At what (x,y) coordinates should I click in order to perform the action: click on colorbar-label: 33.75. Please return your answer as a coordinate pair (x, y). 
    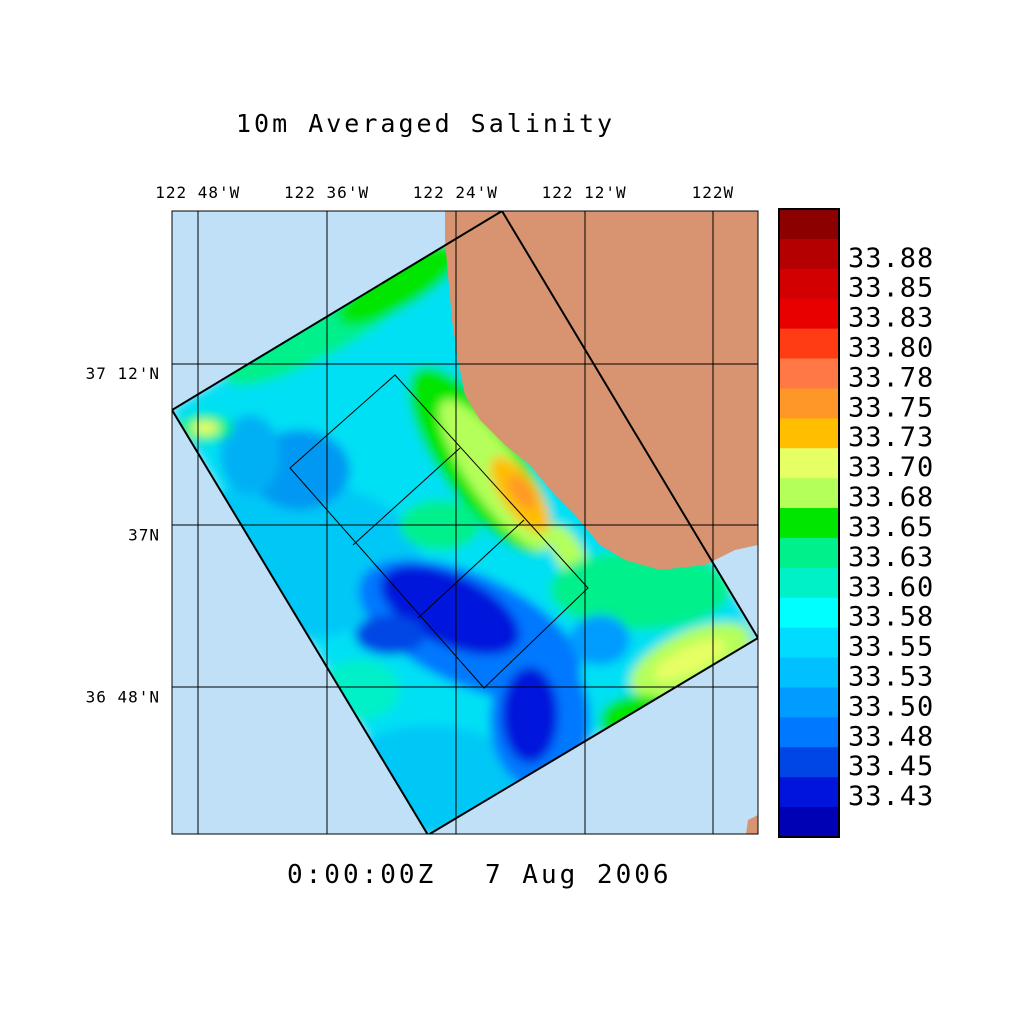
    Looking at the image, I should click on (891, 407).